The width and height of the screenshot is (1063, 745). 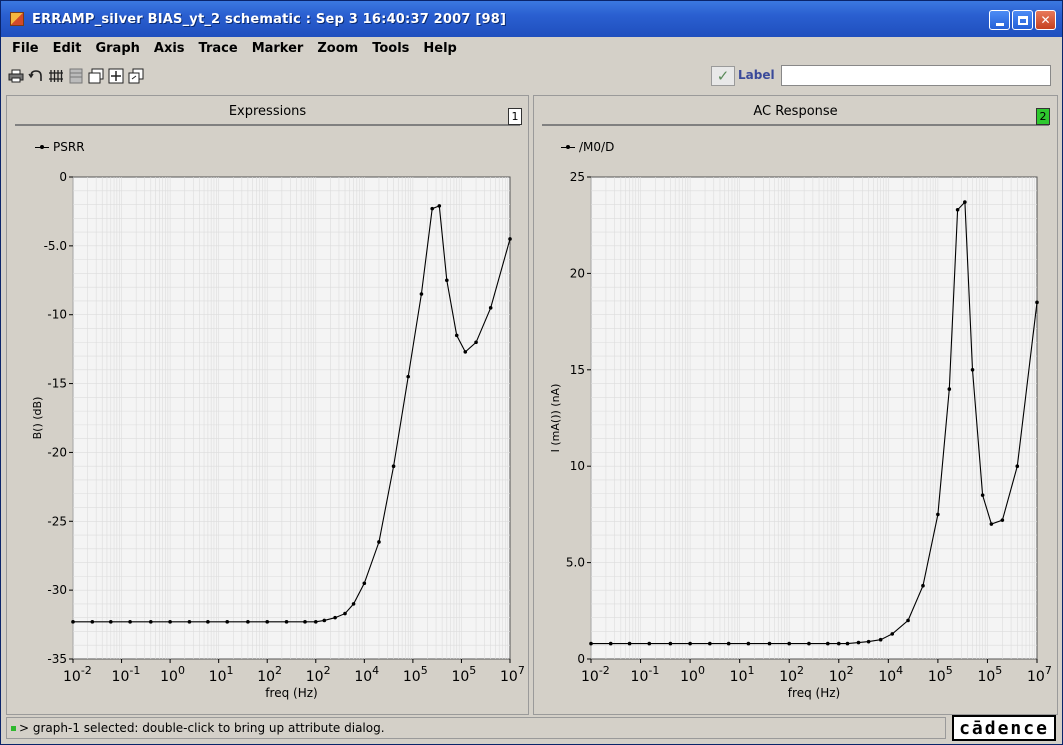 I want to click on legend-marker-icon, so click(x=568, y=146).